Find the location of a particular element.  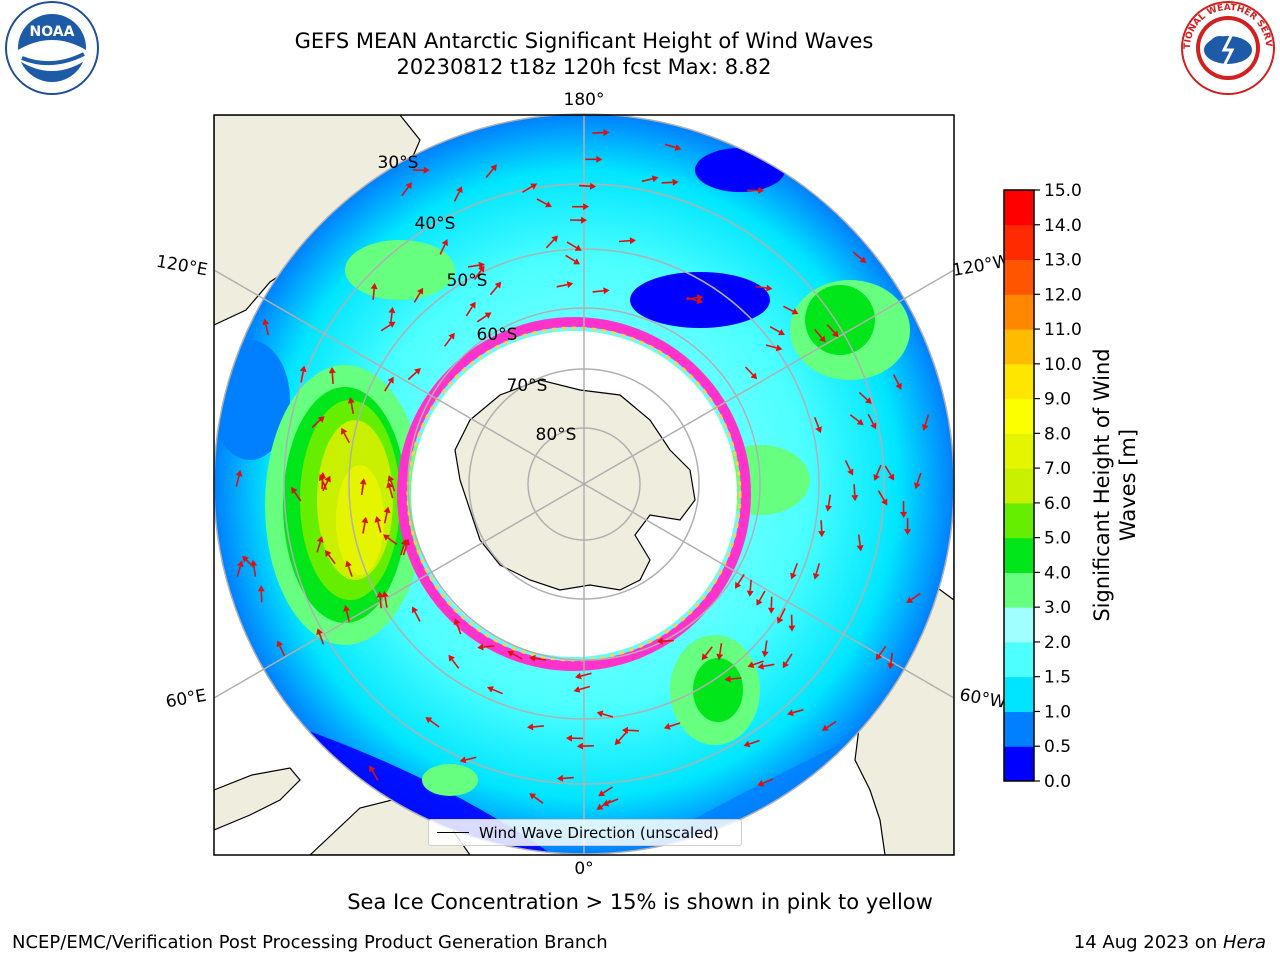

legend-label: Wind Wave Direction (unscaled) is located at coordinates (599, 832).